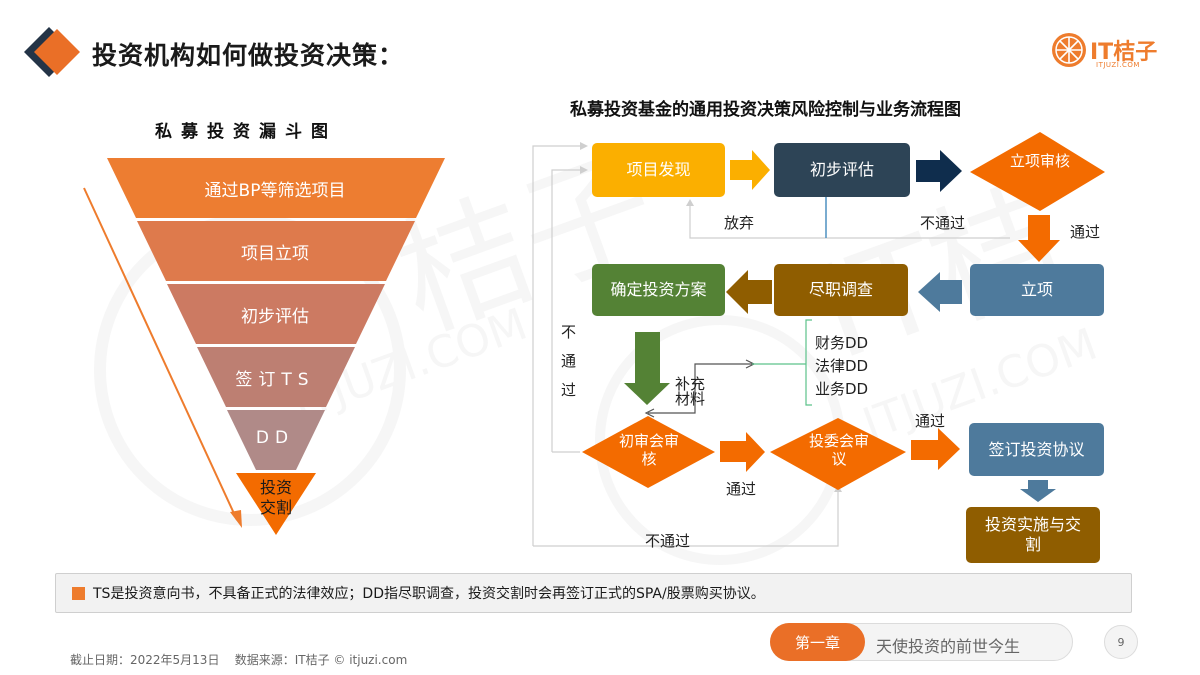  Describe the element at coordinates (765, 110) in the screenshot. I see `flowchart-title: 私募投资基金的通用投资决策风险控制与业务流程图` at that location.